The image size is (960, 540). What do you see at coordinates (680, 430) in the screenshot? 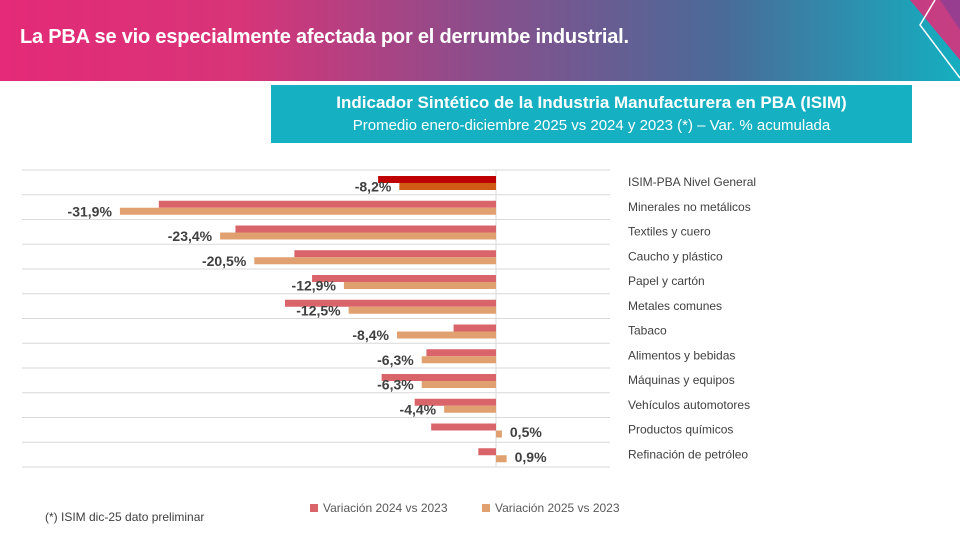
I see `category-label: Productos químicos` at bounding box center [680, 430].